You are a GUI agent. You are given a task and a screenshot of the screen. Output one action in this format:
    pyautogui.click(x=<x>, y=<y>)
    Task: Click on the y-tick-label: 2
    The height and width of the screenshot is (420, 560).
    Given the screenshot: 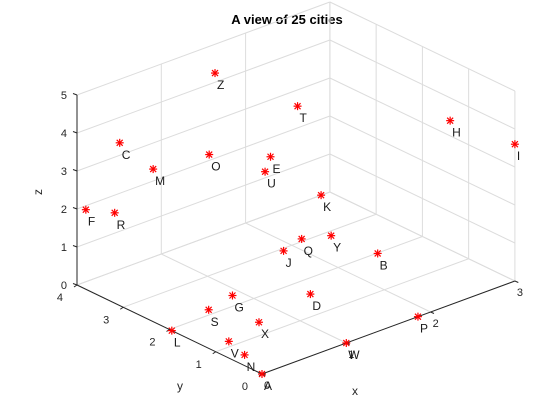 What is the action you would take?
    pyautogui.click(x=152, y=343)
    